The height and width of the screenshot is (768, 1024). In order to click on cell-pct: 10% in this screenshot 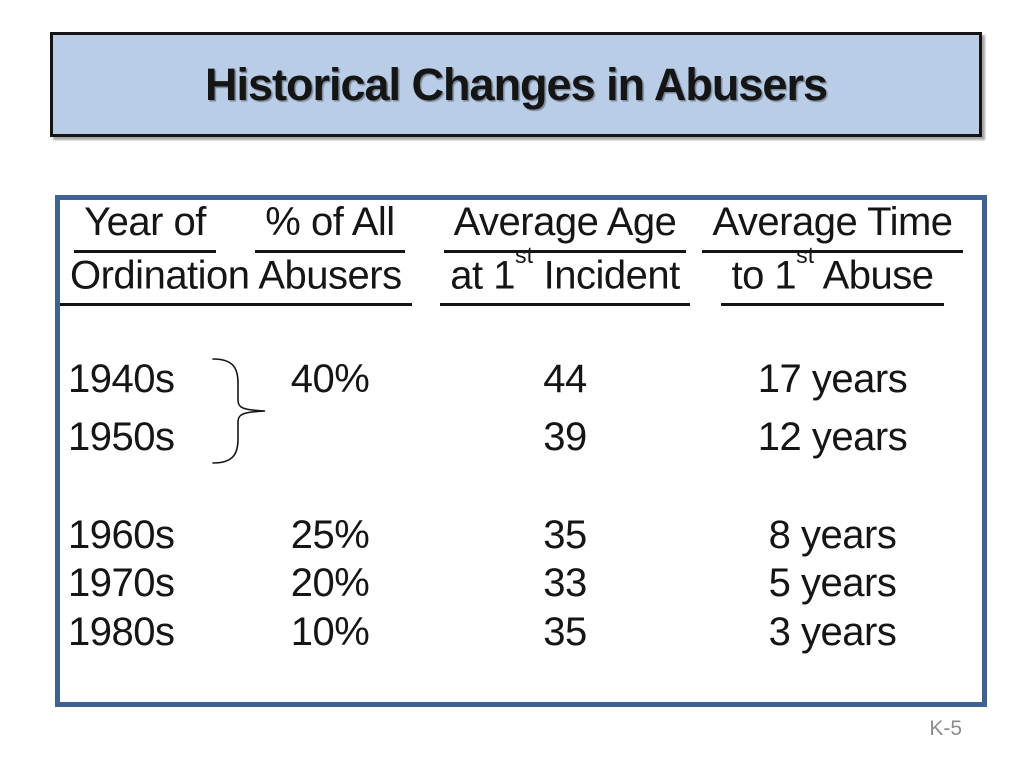, I will do `click(330, 631)`.